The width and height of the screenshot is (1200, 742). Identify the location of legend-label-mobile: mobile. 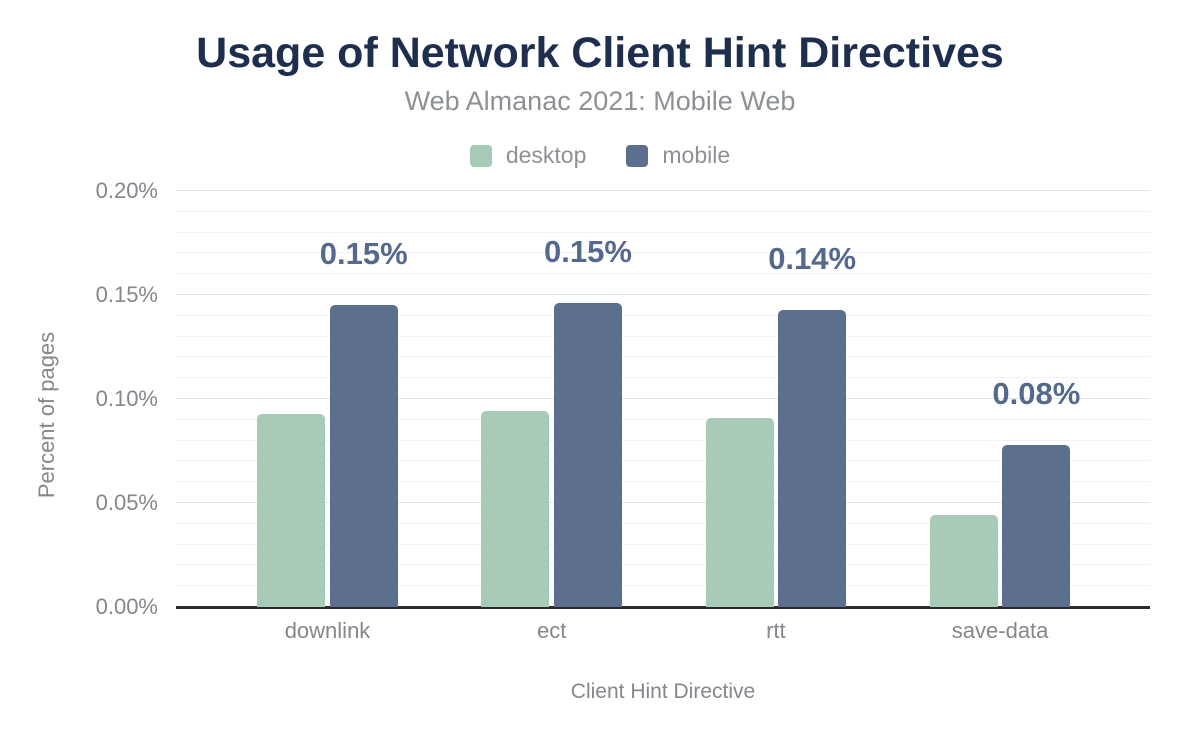
(696, 155).